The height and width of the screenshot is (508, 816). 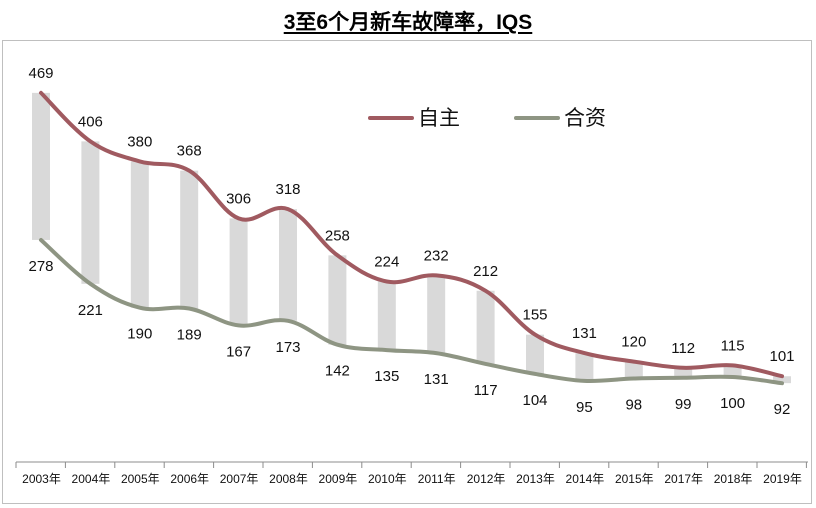 I want to click on legend-label-0: 自主, so click(x=439, y=118).